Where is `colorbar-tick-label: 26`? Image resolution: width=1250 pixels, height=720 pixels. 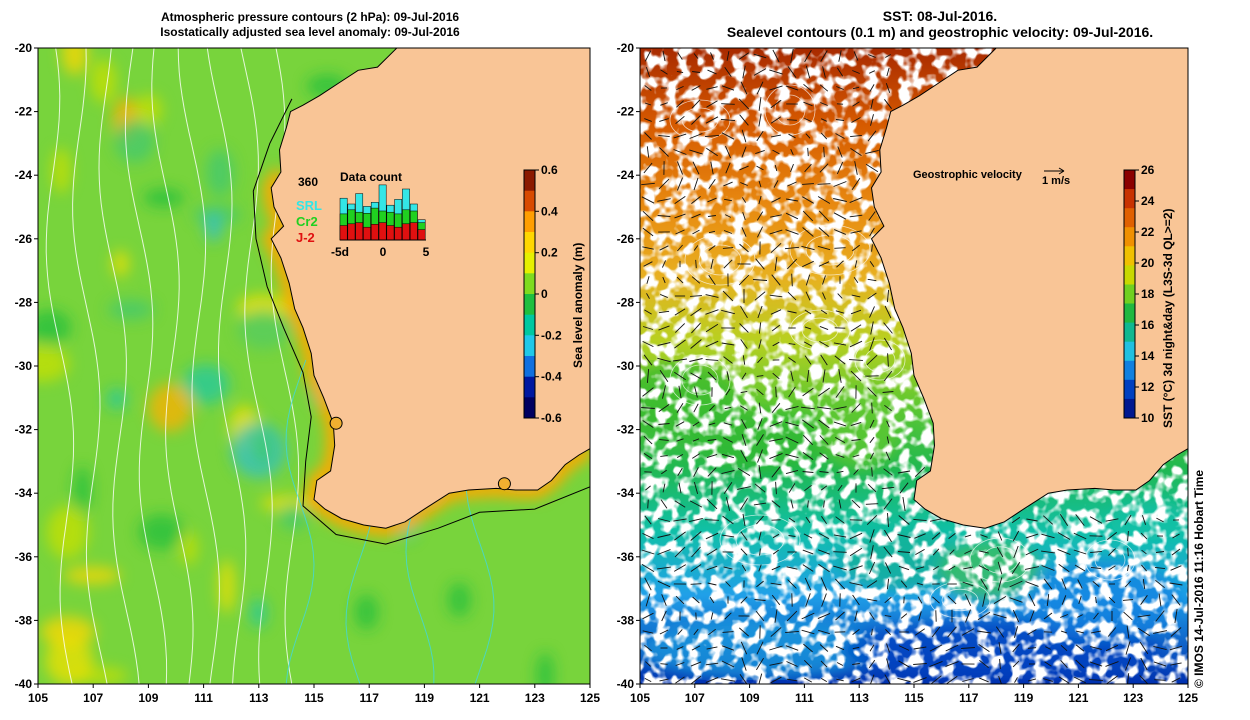
colorbar-tick-label: 26 is located at coordinates (1148, 170).